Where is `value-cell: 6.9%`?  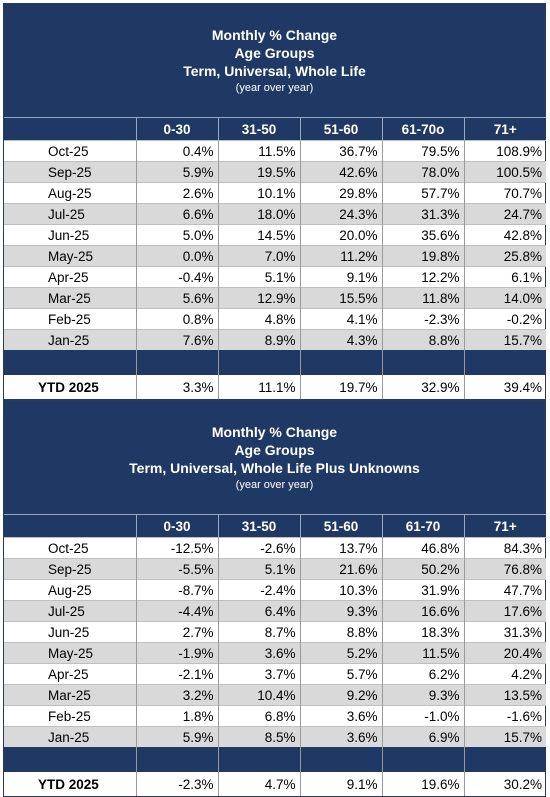 value-cell: 6.9% is located at coordinates (422, 736).